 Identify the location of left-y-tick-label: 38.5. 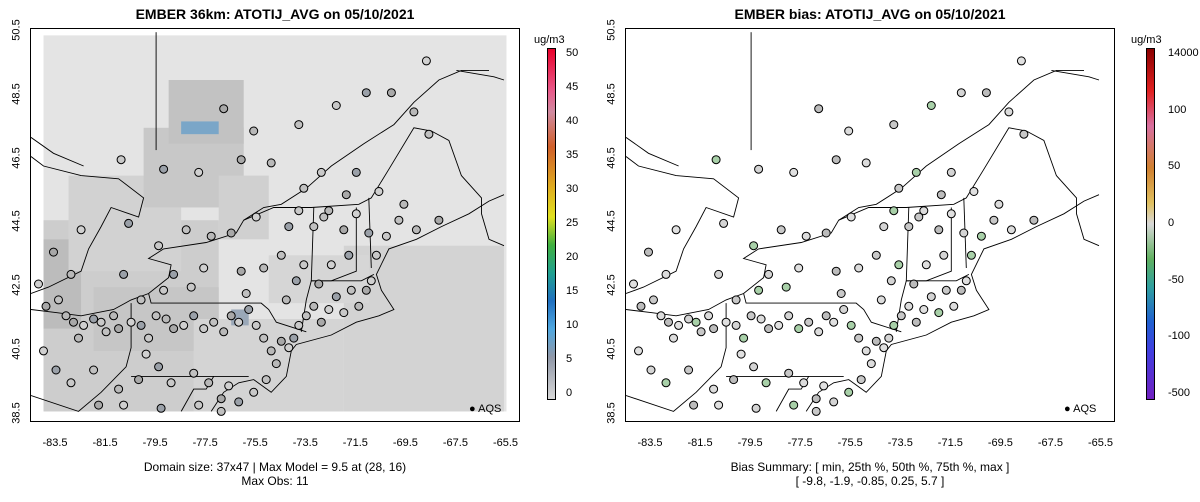
(16, 412).